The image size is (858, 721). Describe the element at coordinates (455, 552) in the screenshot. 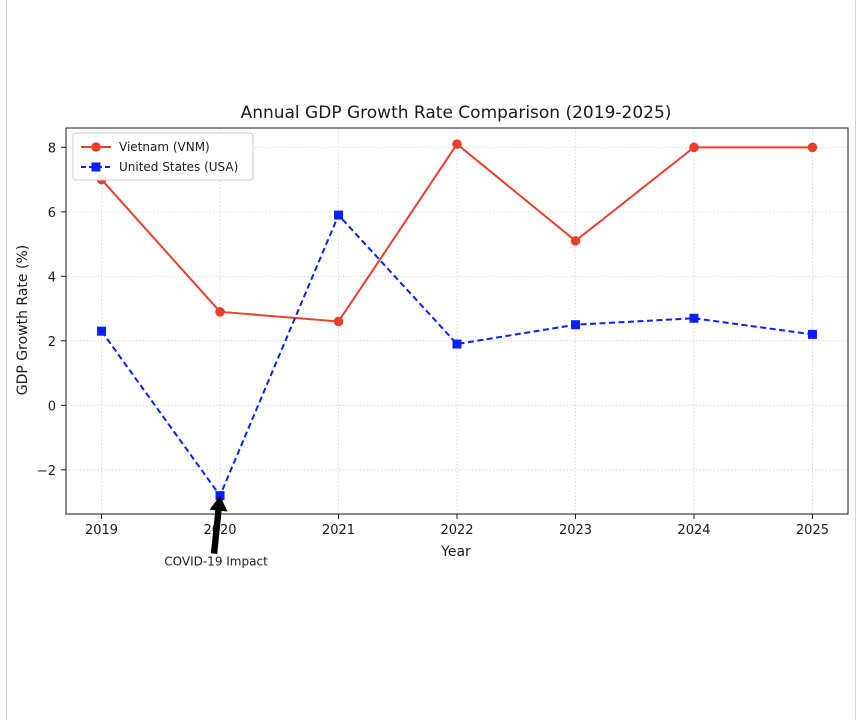

I see `x-axis-label: Year` at that location.